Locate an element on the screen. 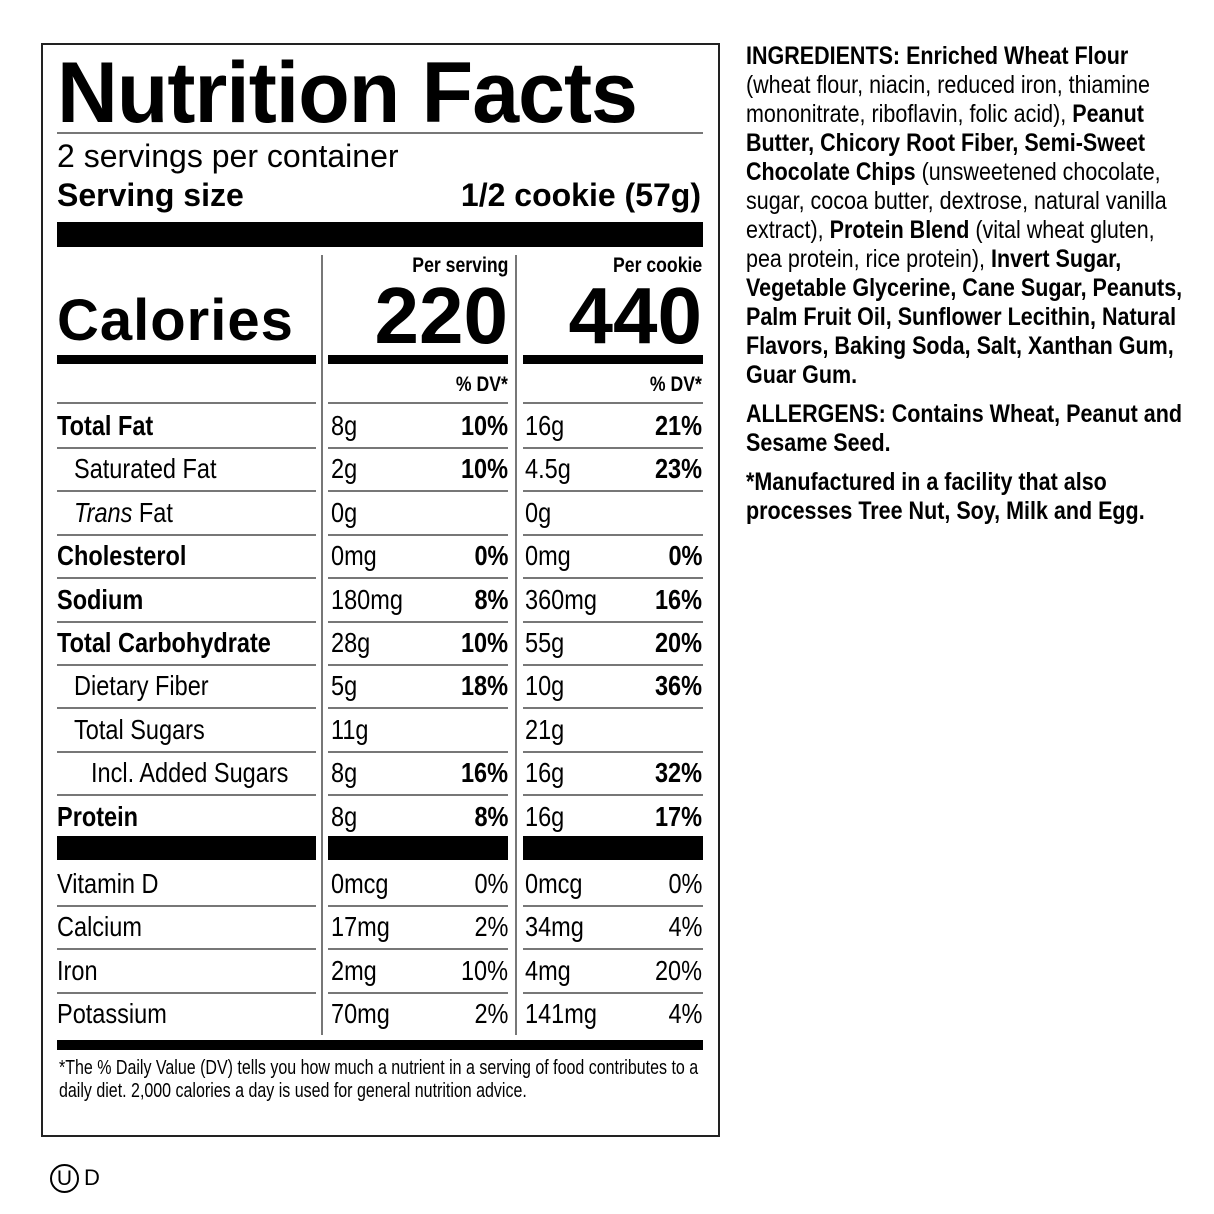 The image size is (1214, 1214). amount-per-serving: 28g is located at coordinates (378, 642).